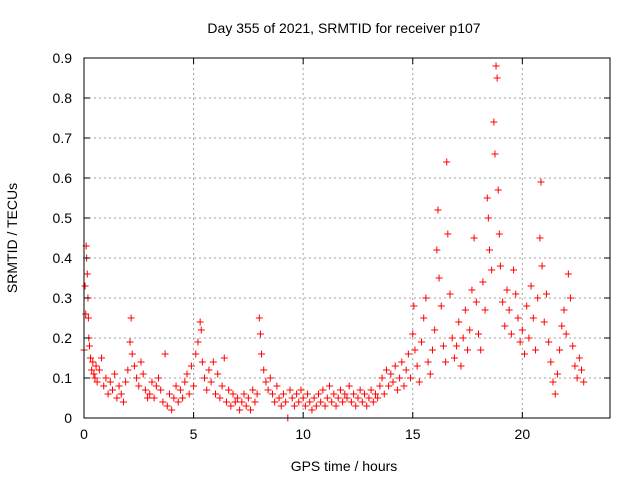 This screenshot has width=640, height=480. Describe the element at coordinates (63, 378) in the screenshot. I see `y-tick-label-1: 0.1` at that location.